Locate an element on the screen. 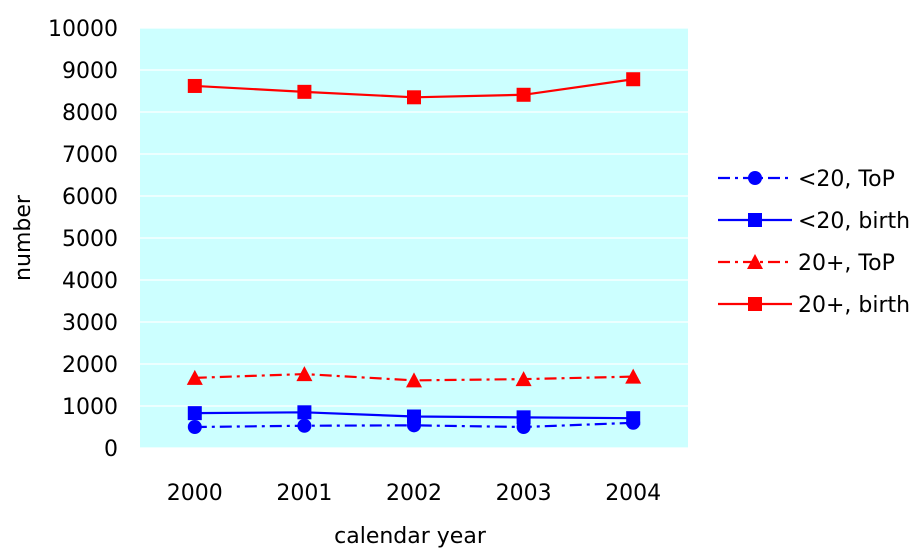  y-tick-label: 3000 is located at coordinates (90, 323).